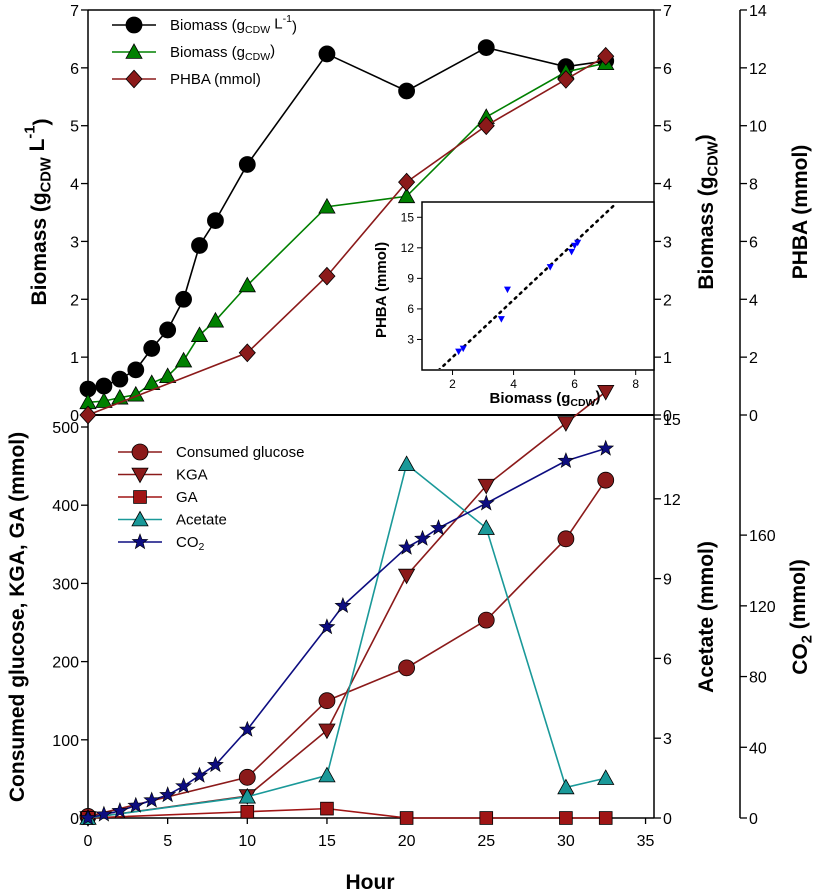 This screenshot has width=826, height=896. Describe the element at coordinates (667, 580) in the screenshot. I see `bottom-acetate-axis-tick-label: 9` at that location.